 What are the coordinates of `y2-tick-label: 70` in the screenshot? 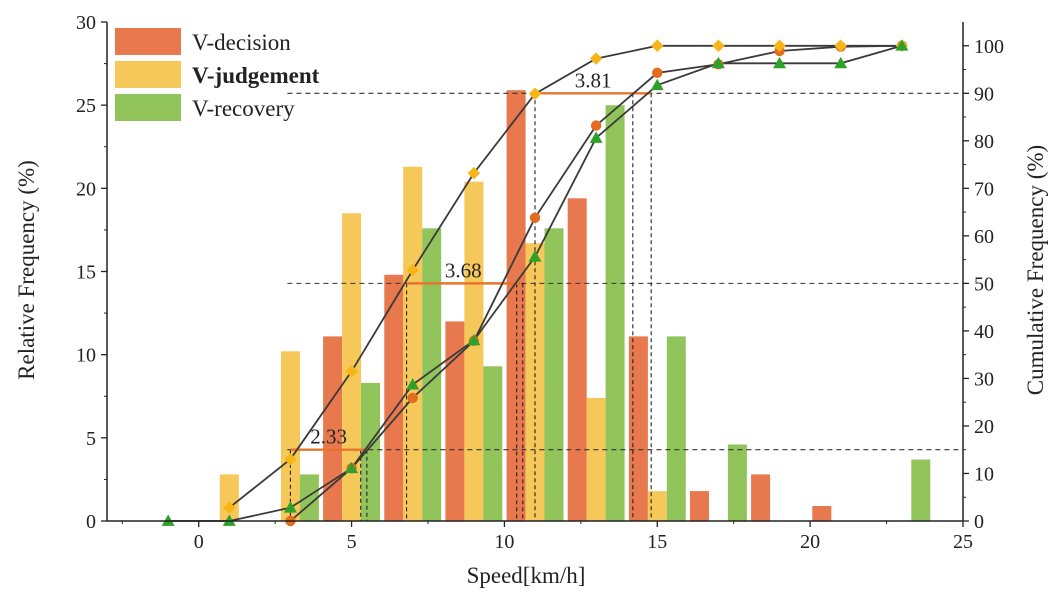 It's located at (984, 189).